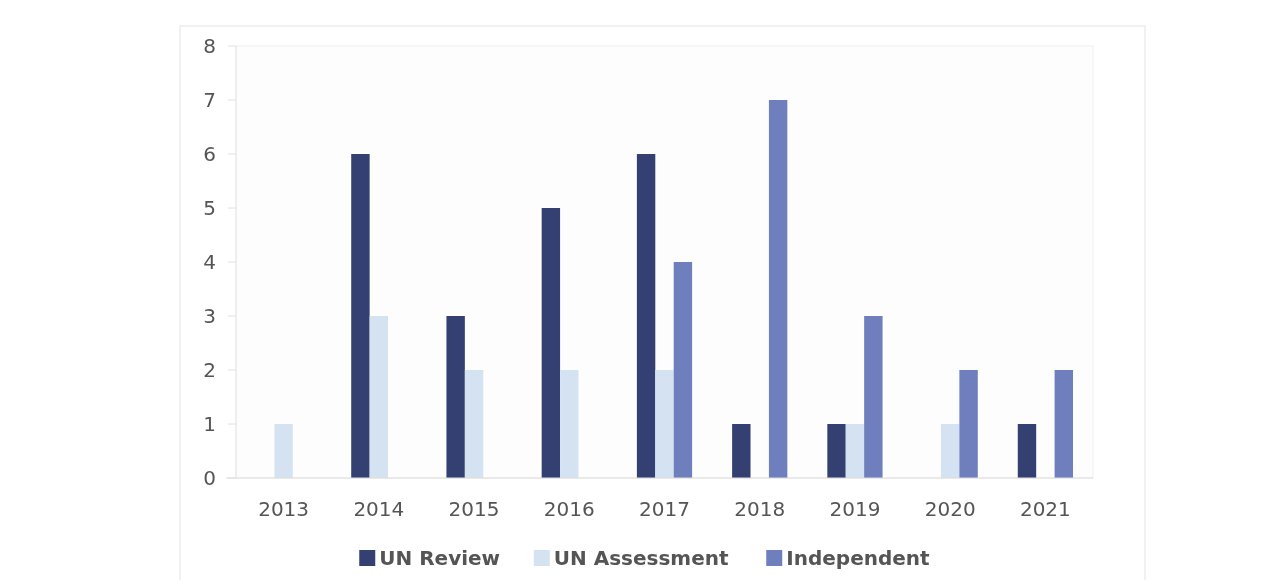  What do you see at coordinates (760, 509) in the screenshot?
I see `x-tick-label: 2018` at bounding box center [760, 509].